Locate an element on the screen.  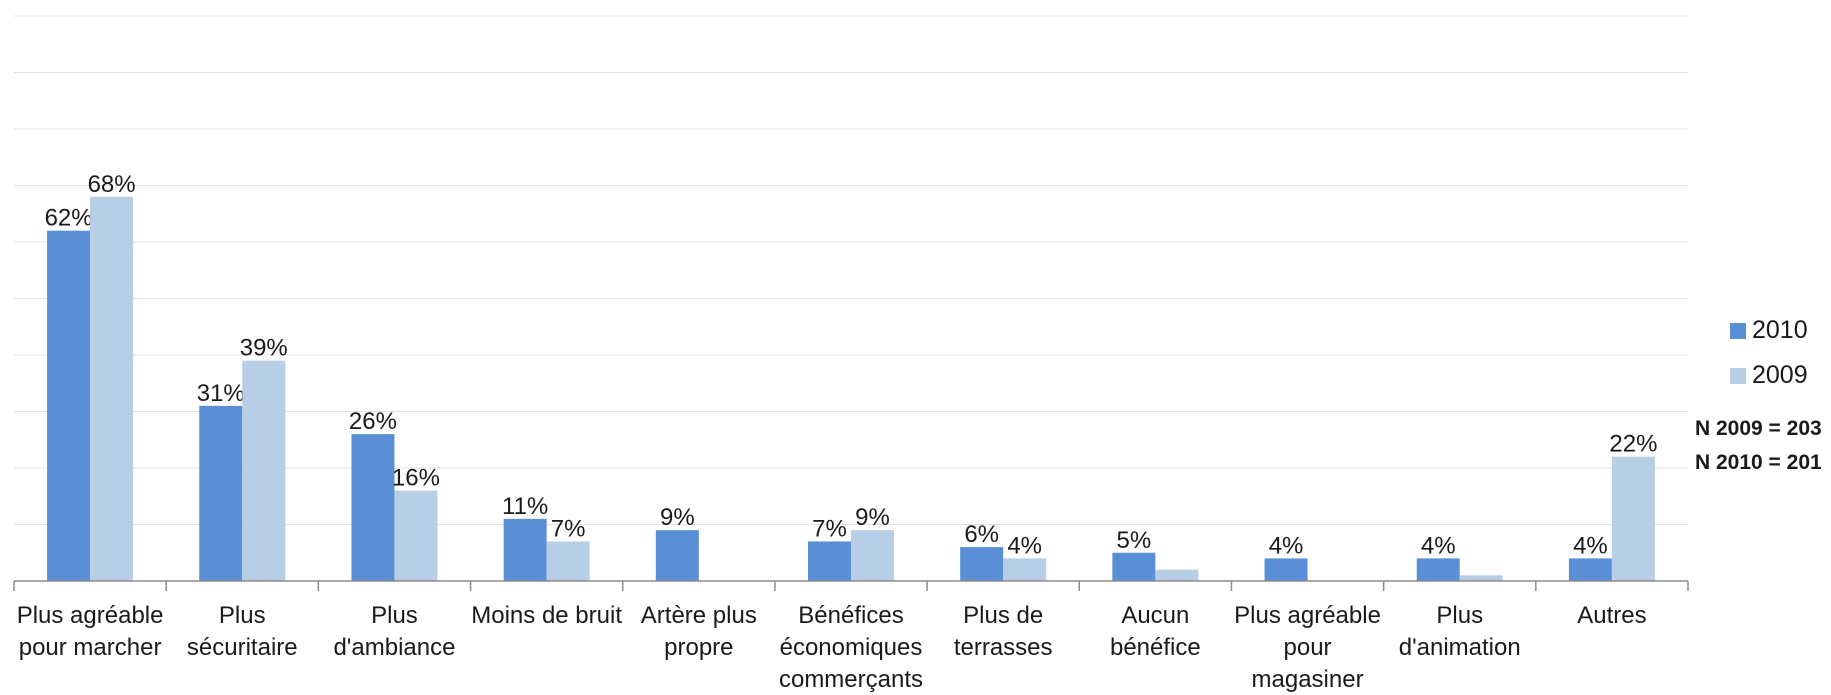
legend-label-2009: 2009 is located at coordinates (1780, 375).